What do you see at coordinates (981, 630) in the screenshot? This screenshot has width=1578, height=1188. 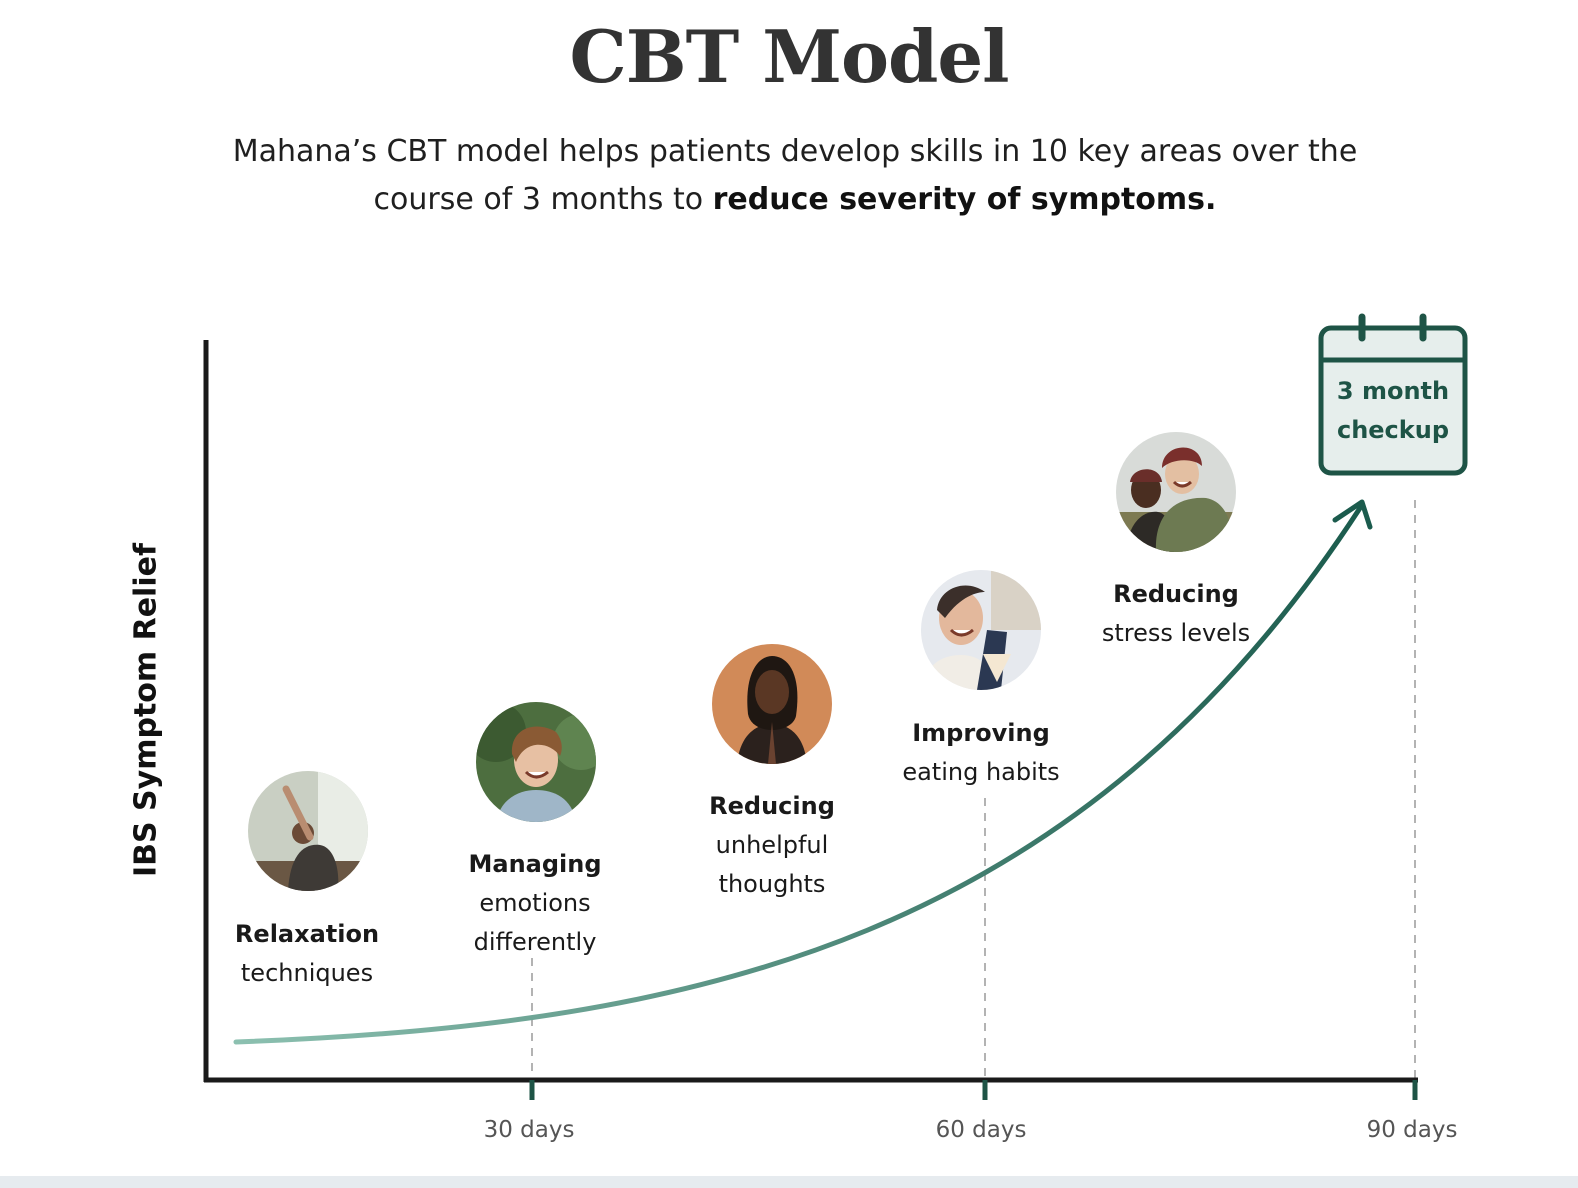 I see `person-eating-photo` at bounding box center [981, 630].